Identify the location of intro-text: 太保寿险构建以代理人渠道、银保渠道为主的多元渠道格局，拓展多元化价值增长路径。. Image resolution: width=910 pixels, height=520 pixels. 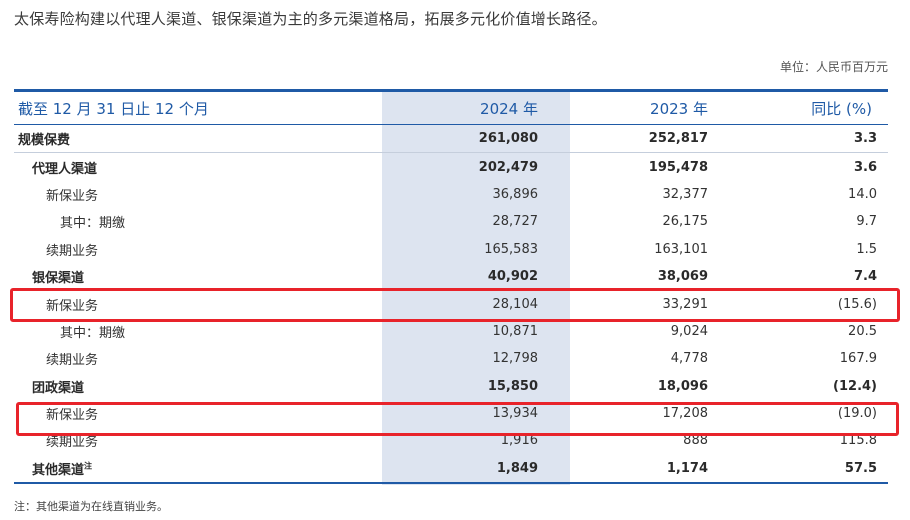
(310, 19).